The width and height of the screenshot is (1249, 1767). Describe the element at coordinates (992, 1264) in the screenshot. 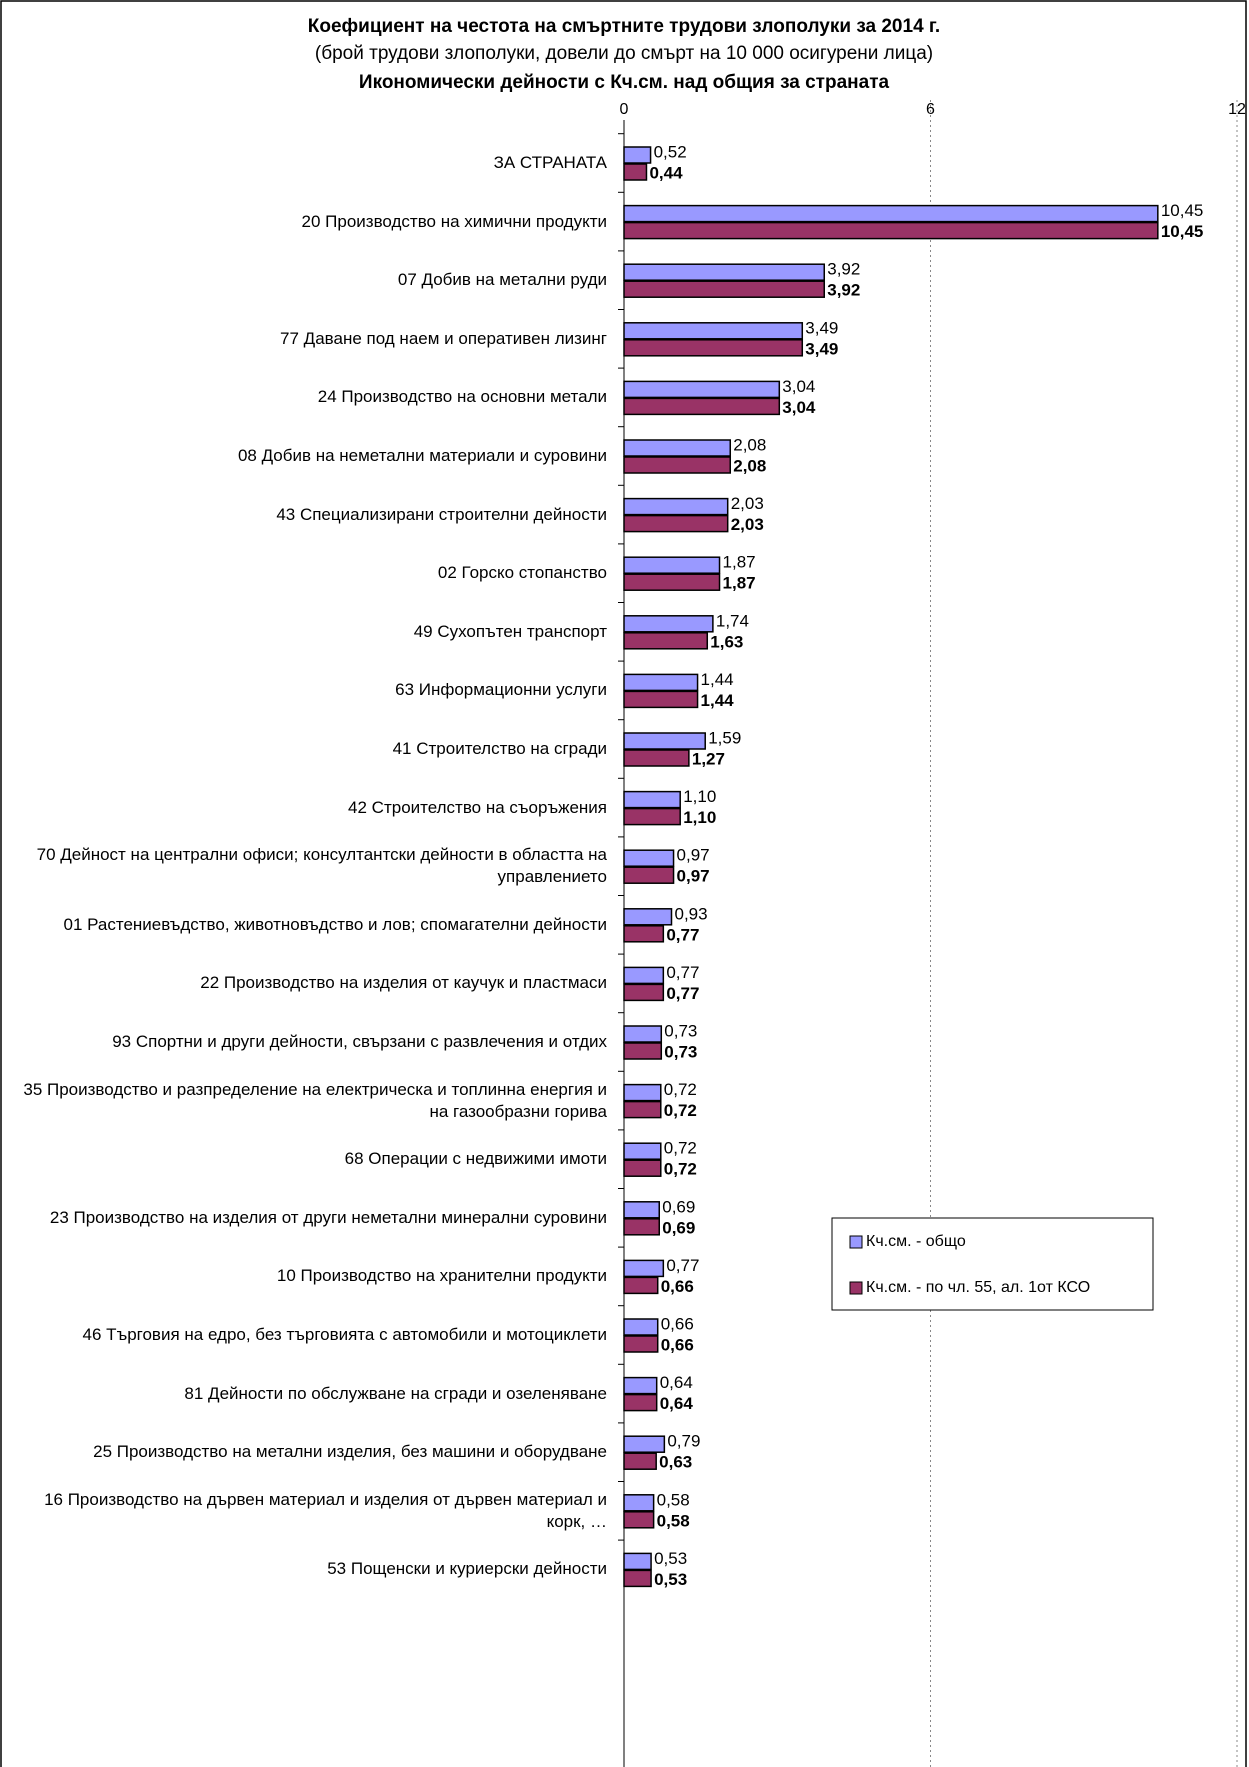

I see `legend-box` at that location.